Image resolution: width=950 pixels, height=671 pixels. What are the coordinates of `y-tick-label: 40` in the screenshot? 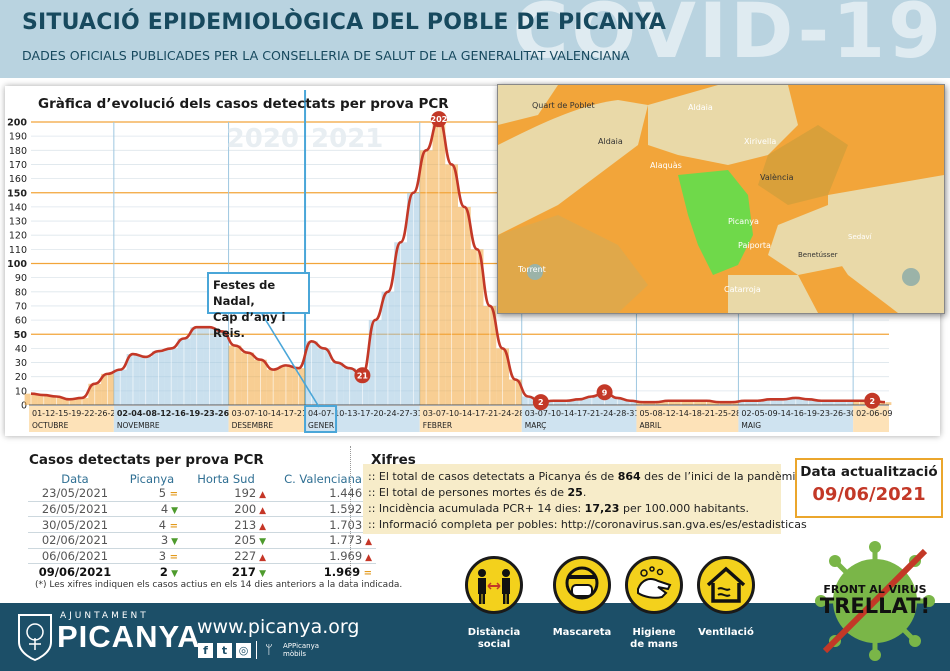 It's located at (21, 349).